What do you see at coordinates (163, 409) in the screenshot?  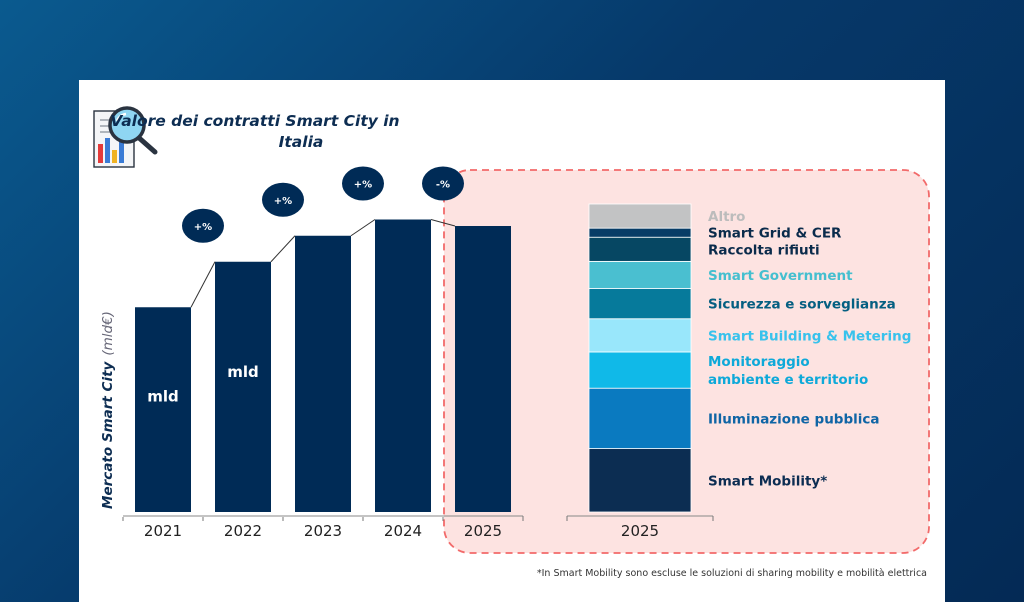 I see `bar-2021` at bounding box center [163, 409].